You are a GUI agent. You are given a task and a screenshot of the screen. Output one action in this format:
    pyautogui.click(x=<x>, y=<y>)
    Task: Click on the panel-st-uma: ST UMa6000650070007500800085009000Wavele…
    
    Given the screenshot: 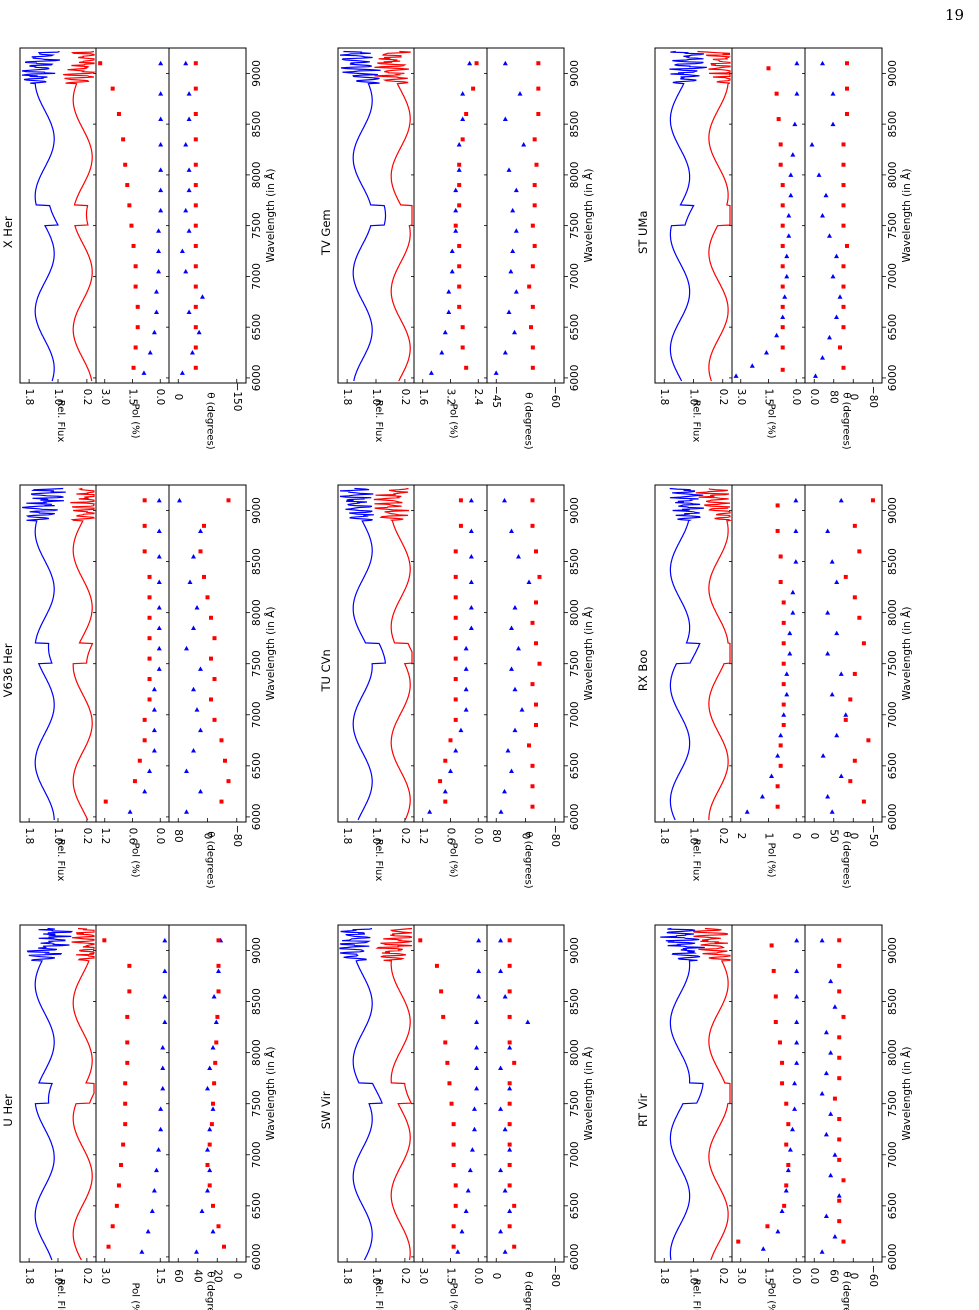 What is the action you would take?
    pyautogui.click(x=774, y=249)
    